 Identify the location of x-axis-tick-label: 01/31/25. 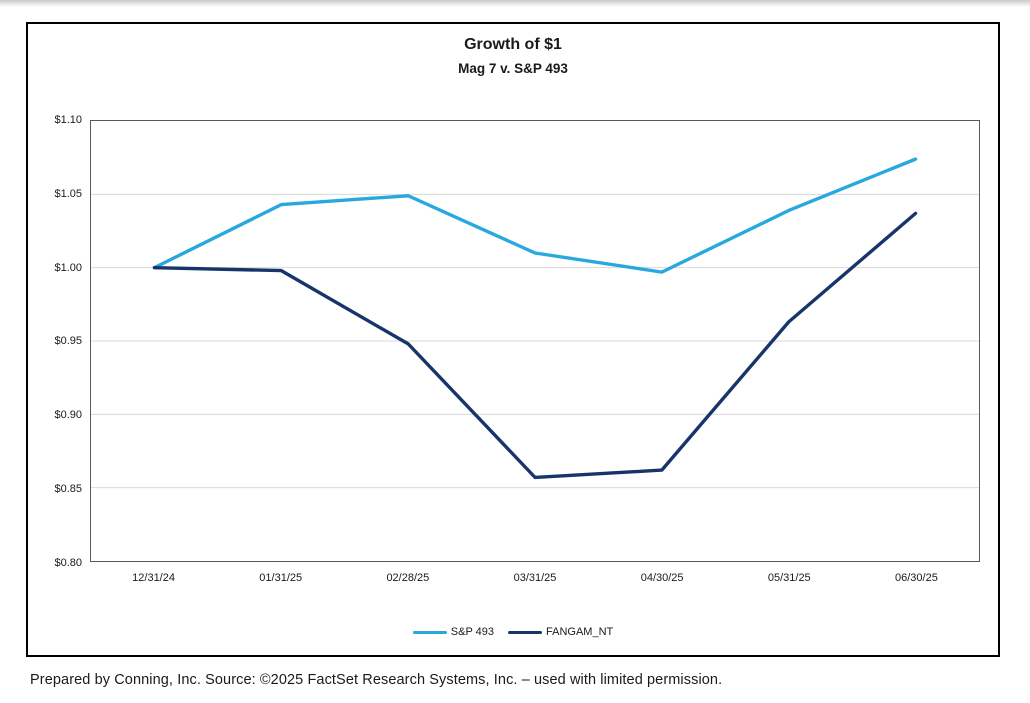
(281, 578).